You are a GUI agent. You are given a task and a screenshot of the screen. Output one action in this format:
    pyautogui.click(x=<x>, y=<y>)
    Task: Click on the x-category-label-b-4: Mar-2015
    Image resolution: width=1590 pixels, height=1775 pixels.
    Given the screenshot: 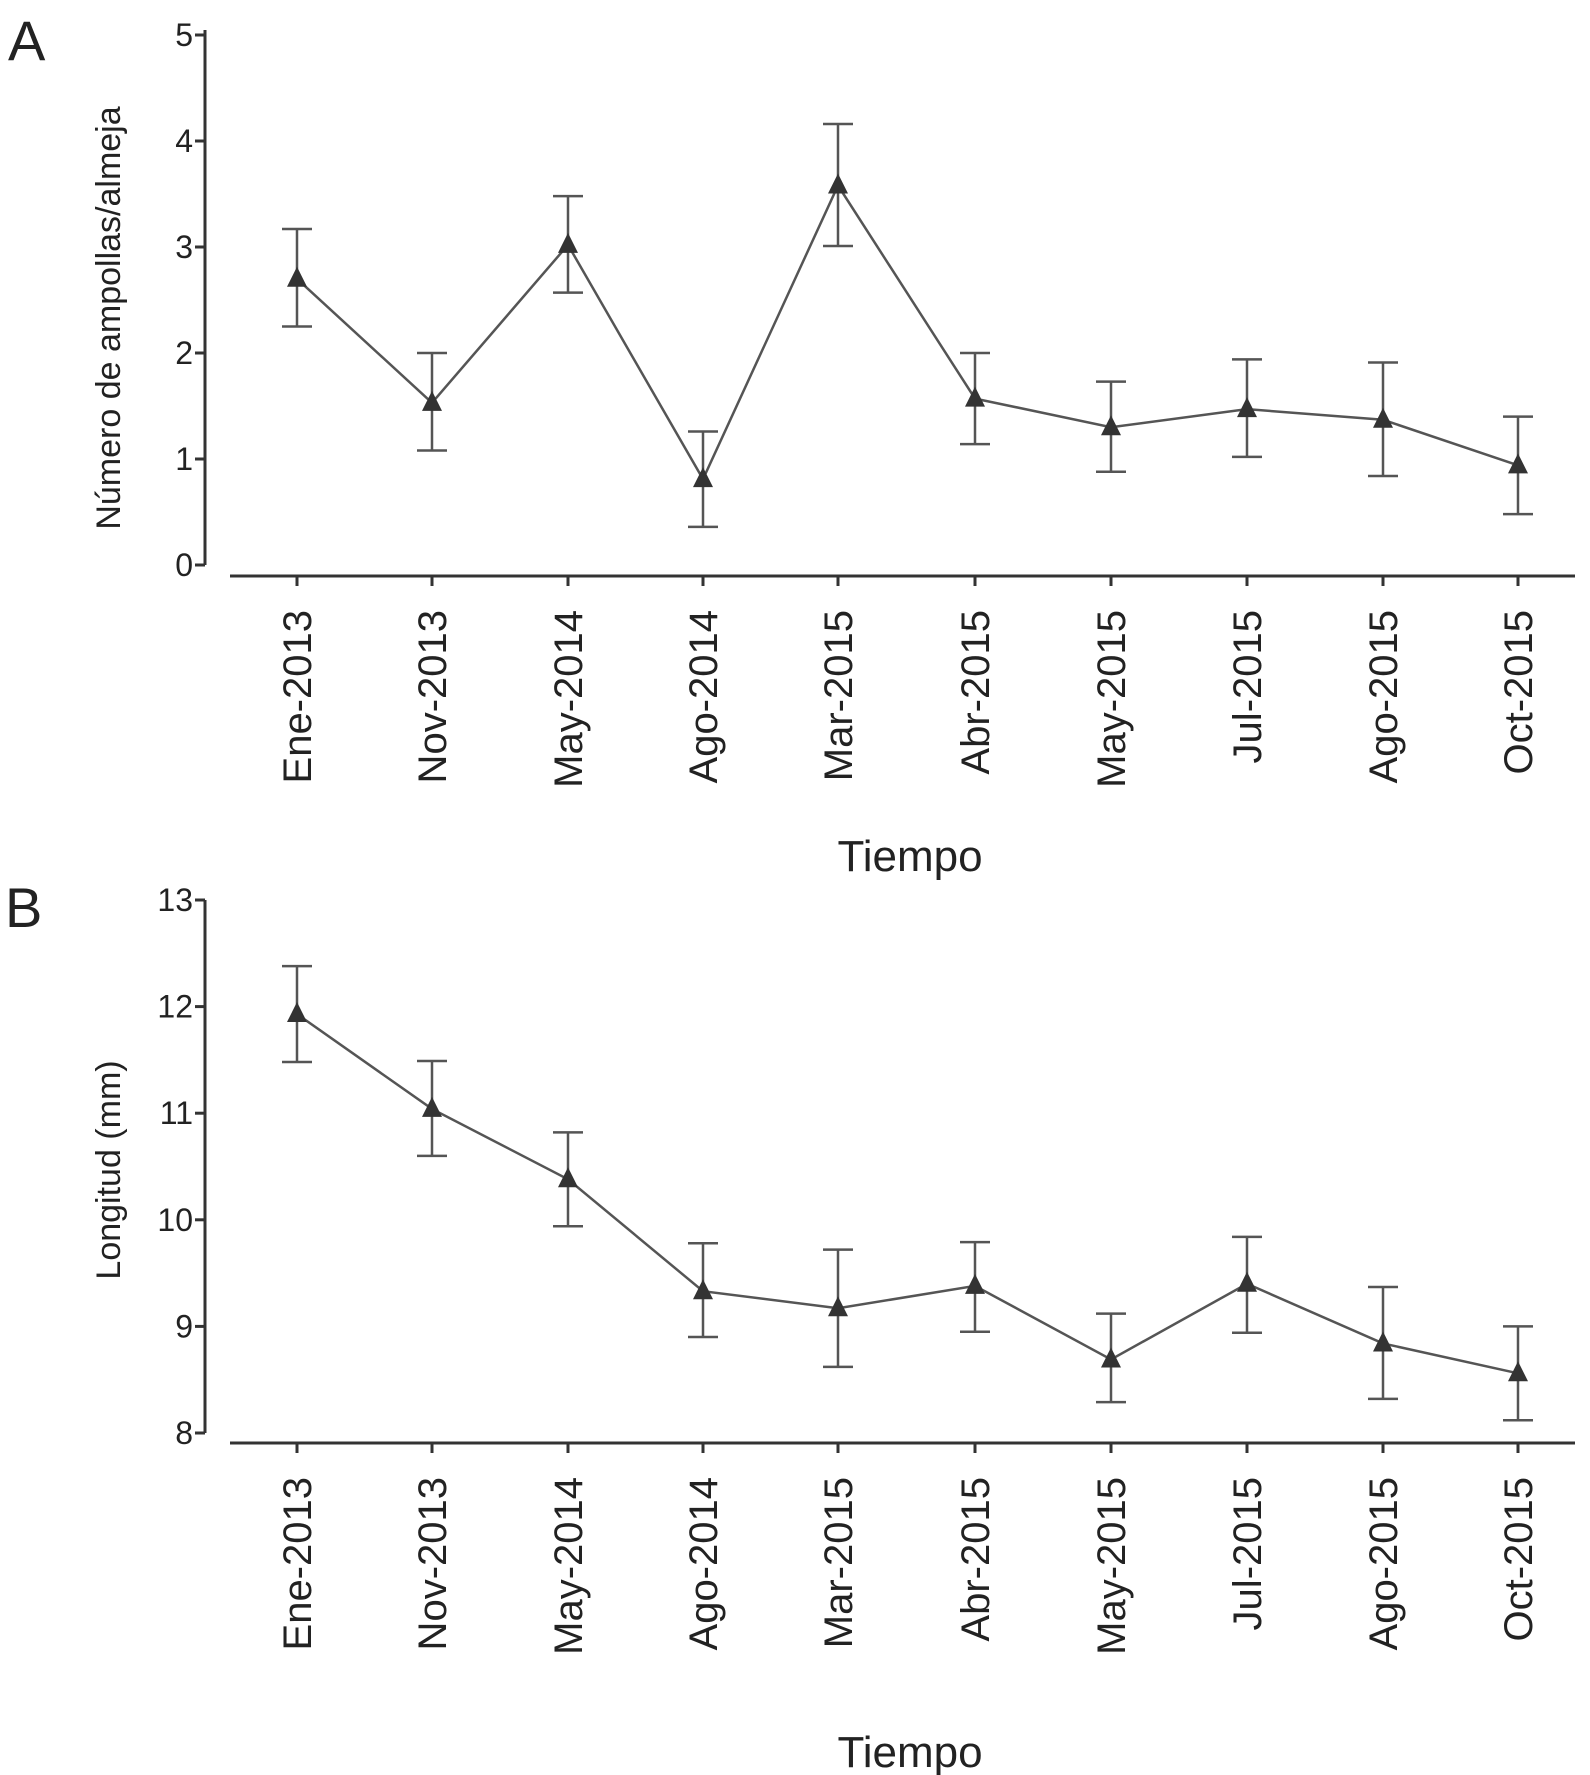 What is the action you would take?
    pyautogui.click(x=839, y=1562)
    